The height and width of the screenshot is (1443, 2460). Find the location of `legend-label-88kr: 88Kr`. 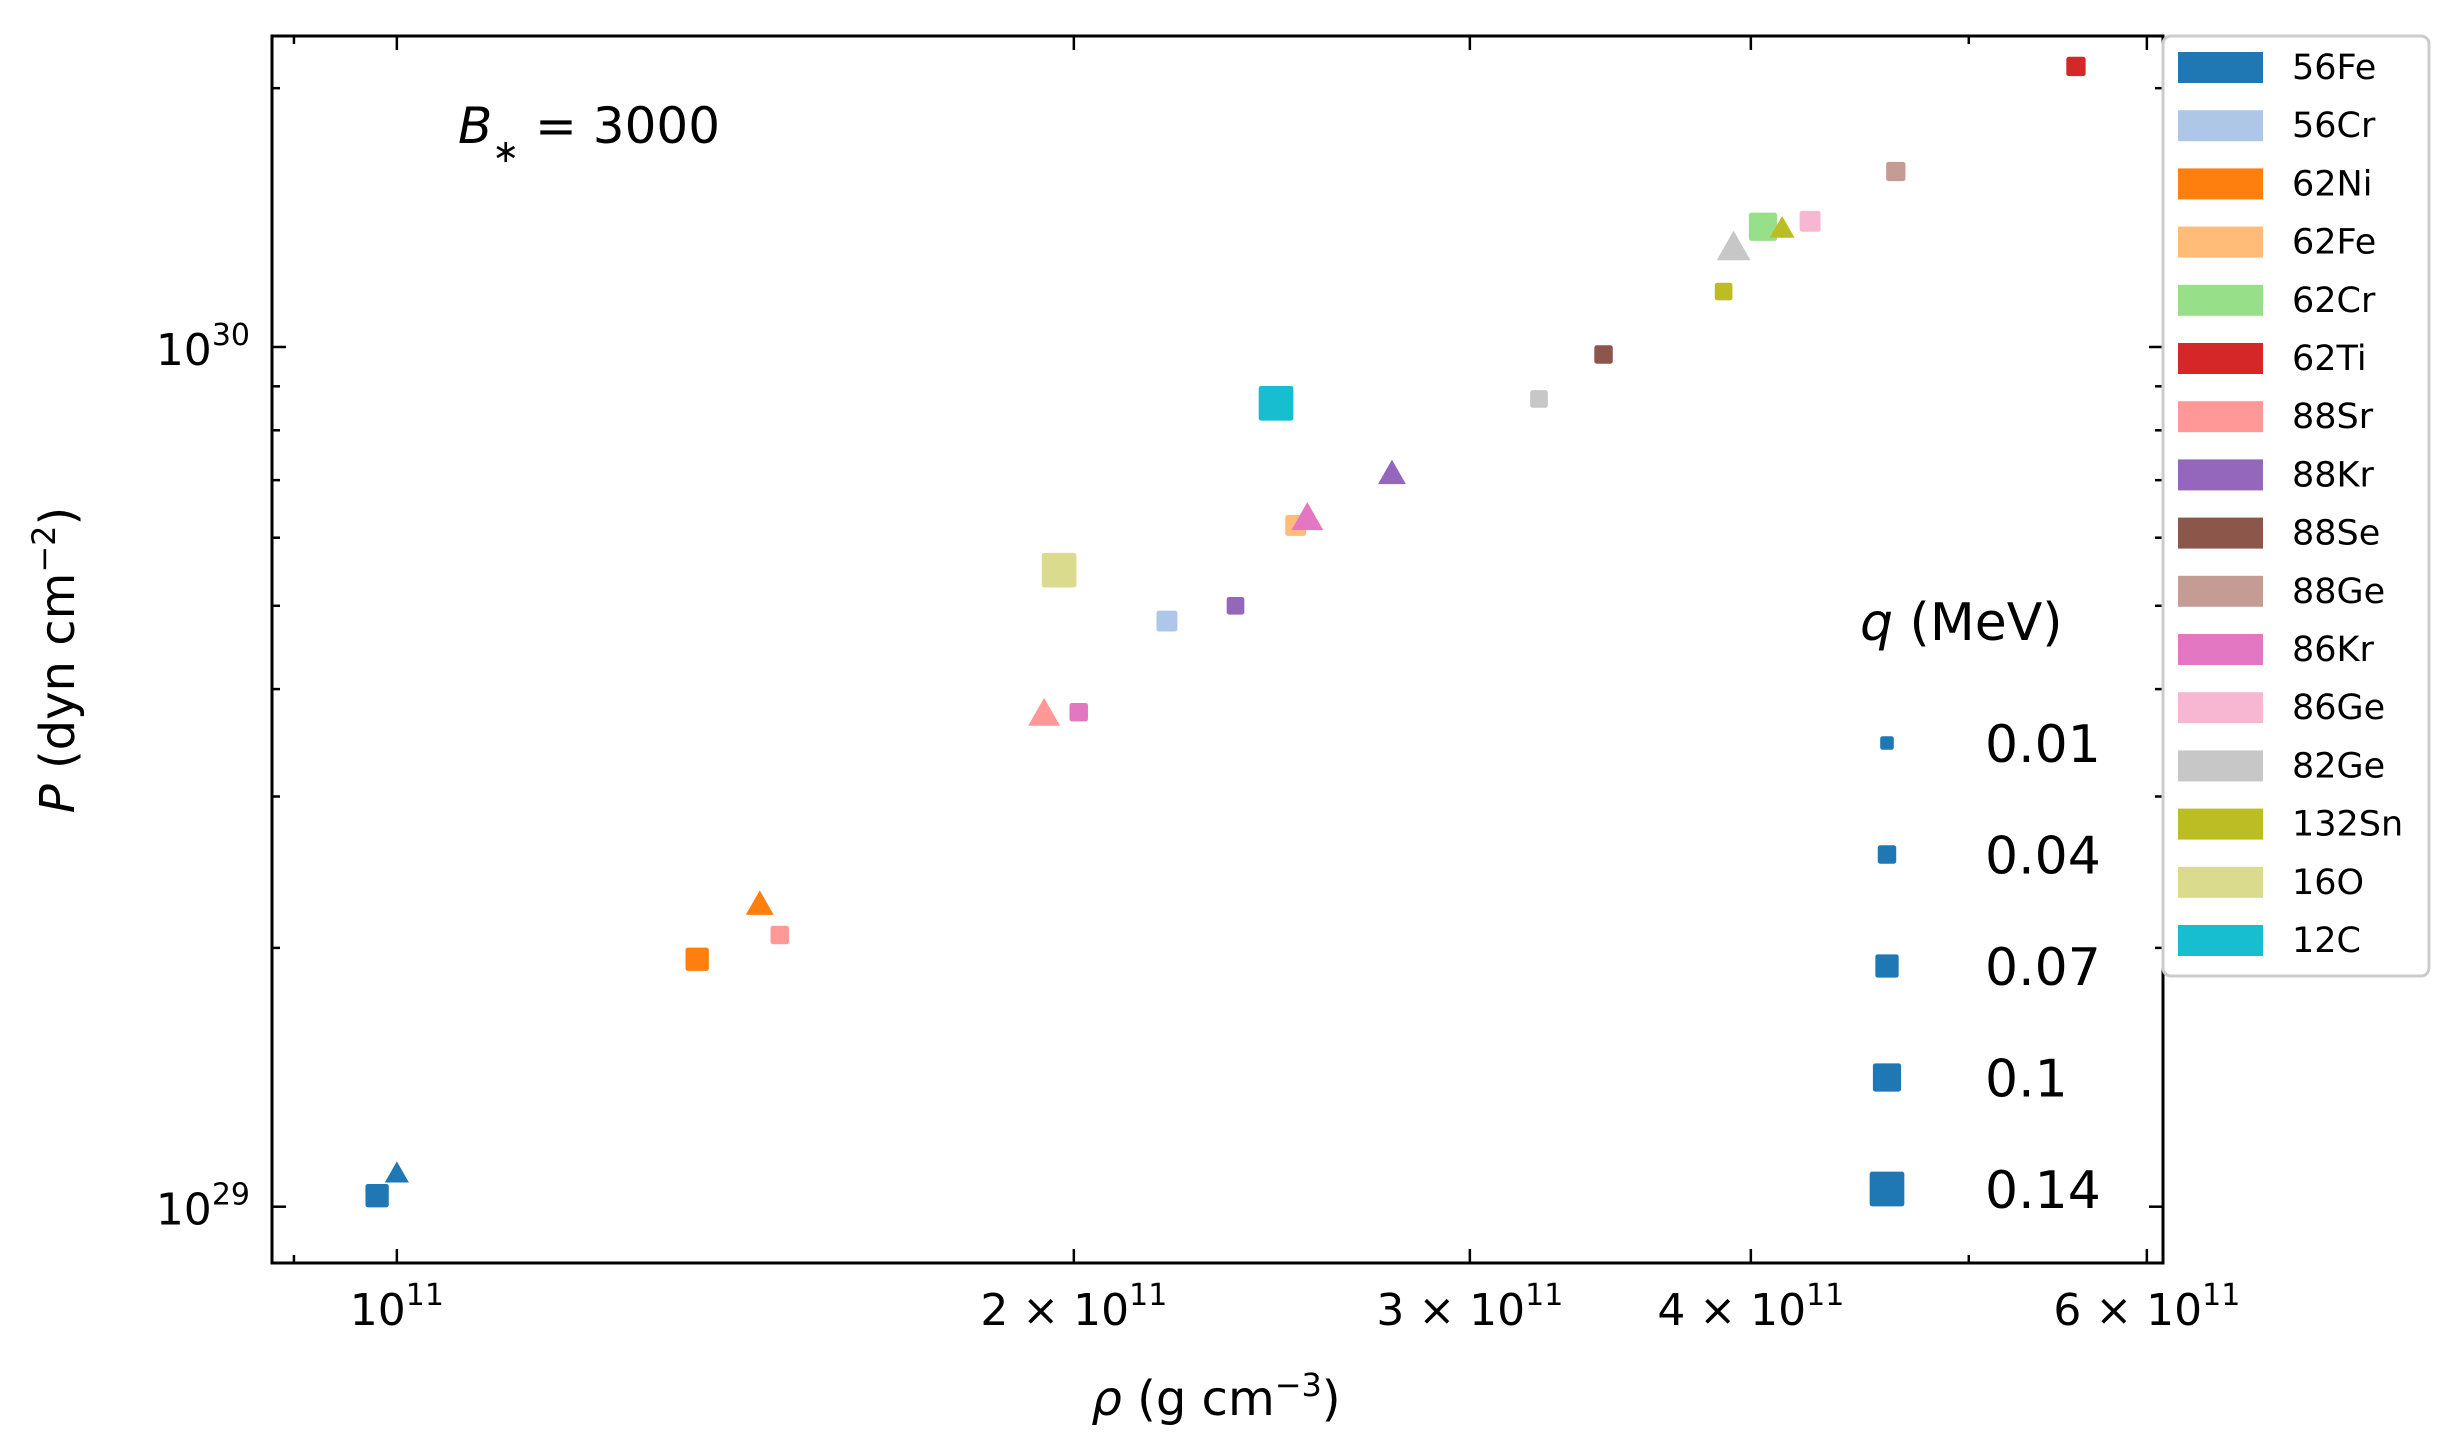

legend-label-88kr: 88Kr is located at coordinates (2333, 475).